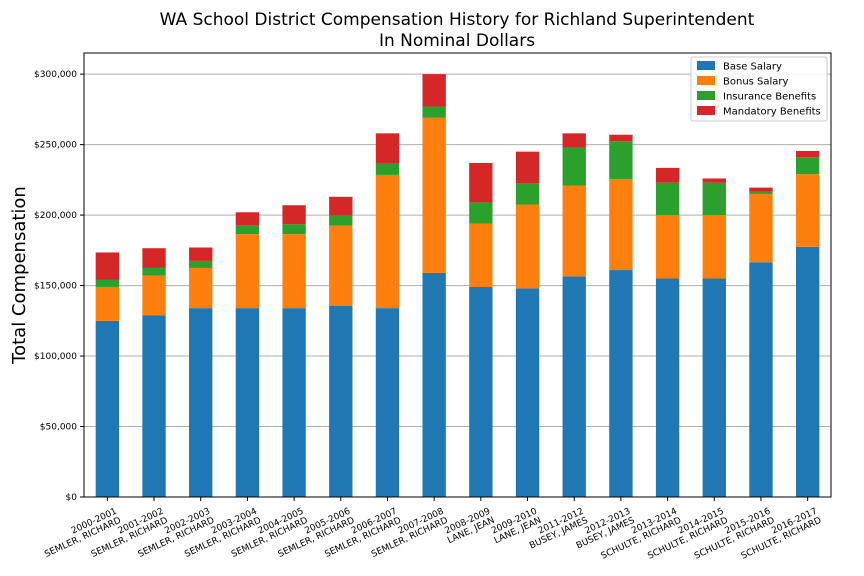 The image size is (864, 576). What do you see at coordinates (457, 41) in the screenshot?
I see `chart-subtitle: In Nominal Dollars` at bounding box center [457, 41].